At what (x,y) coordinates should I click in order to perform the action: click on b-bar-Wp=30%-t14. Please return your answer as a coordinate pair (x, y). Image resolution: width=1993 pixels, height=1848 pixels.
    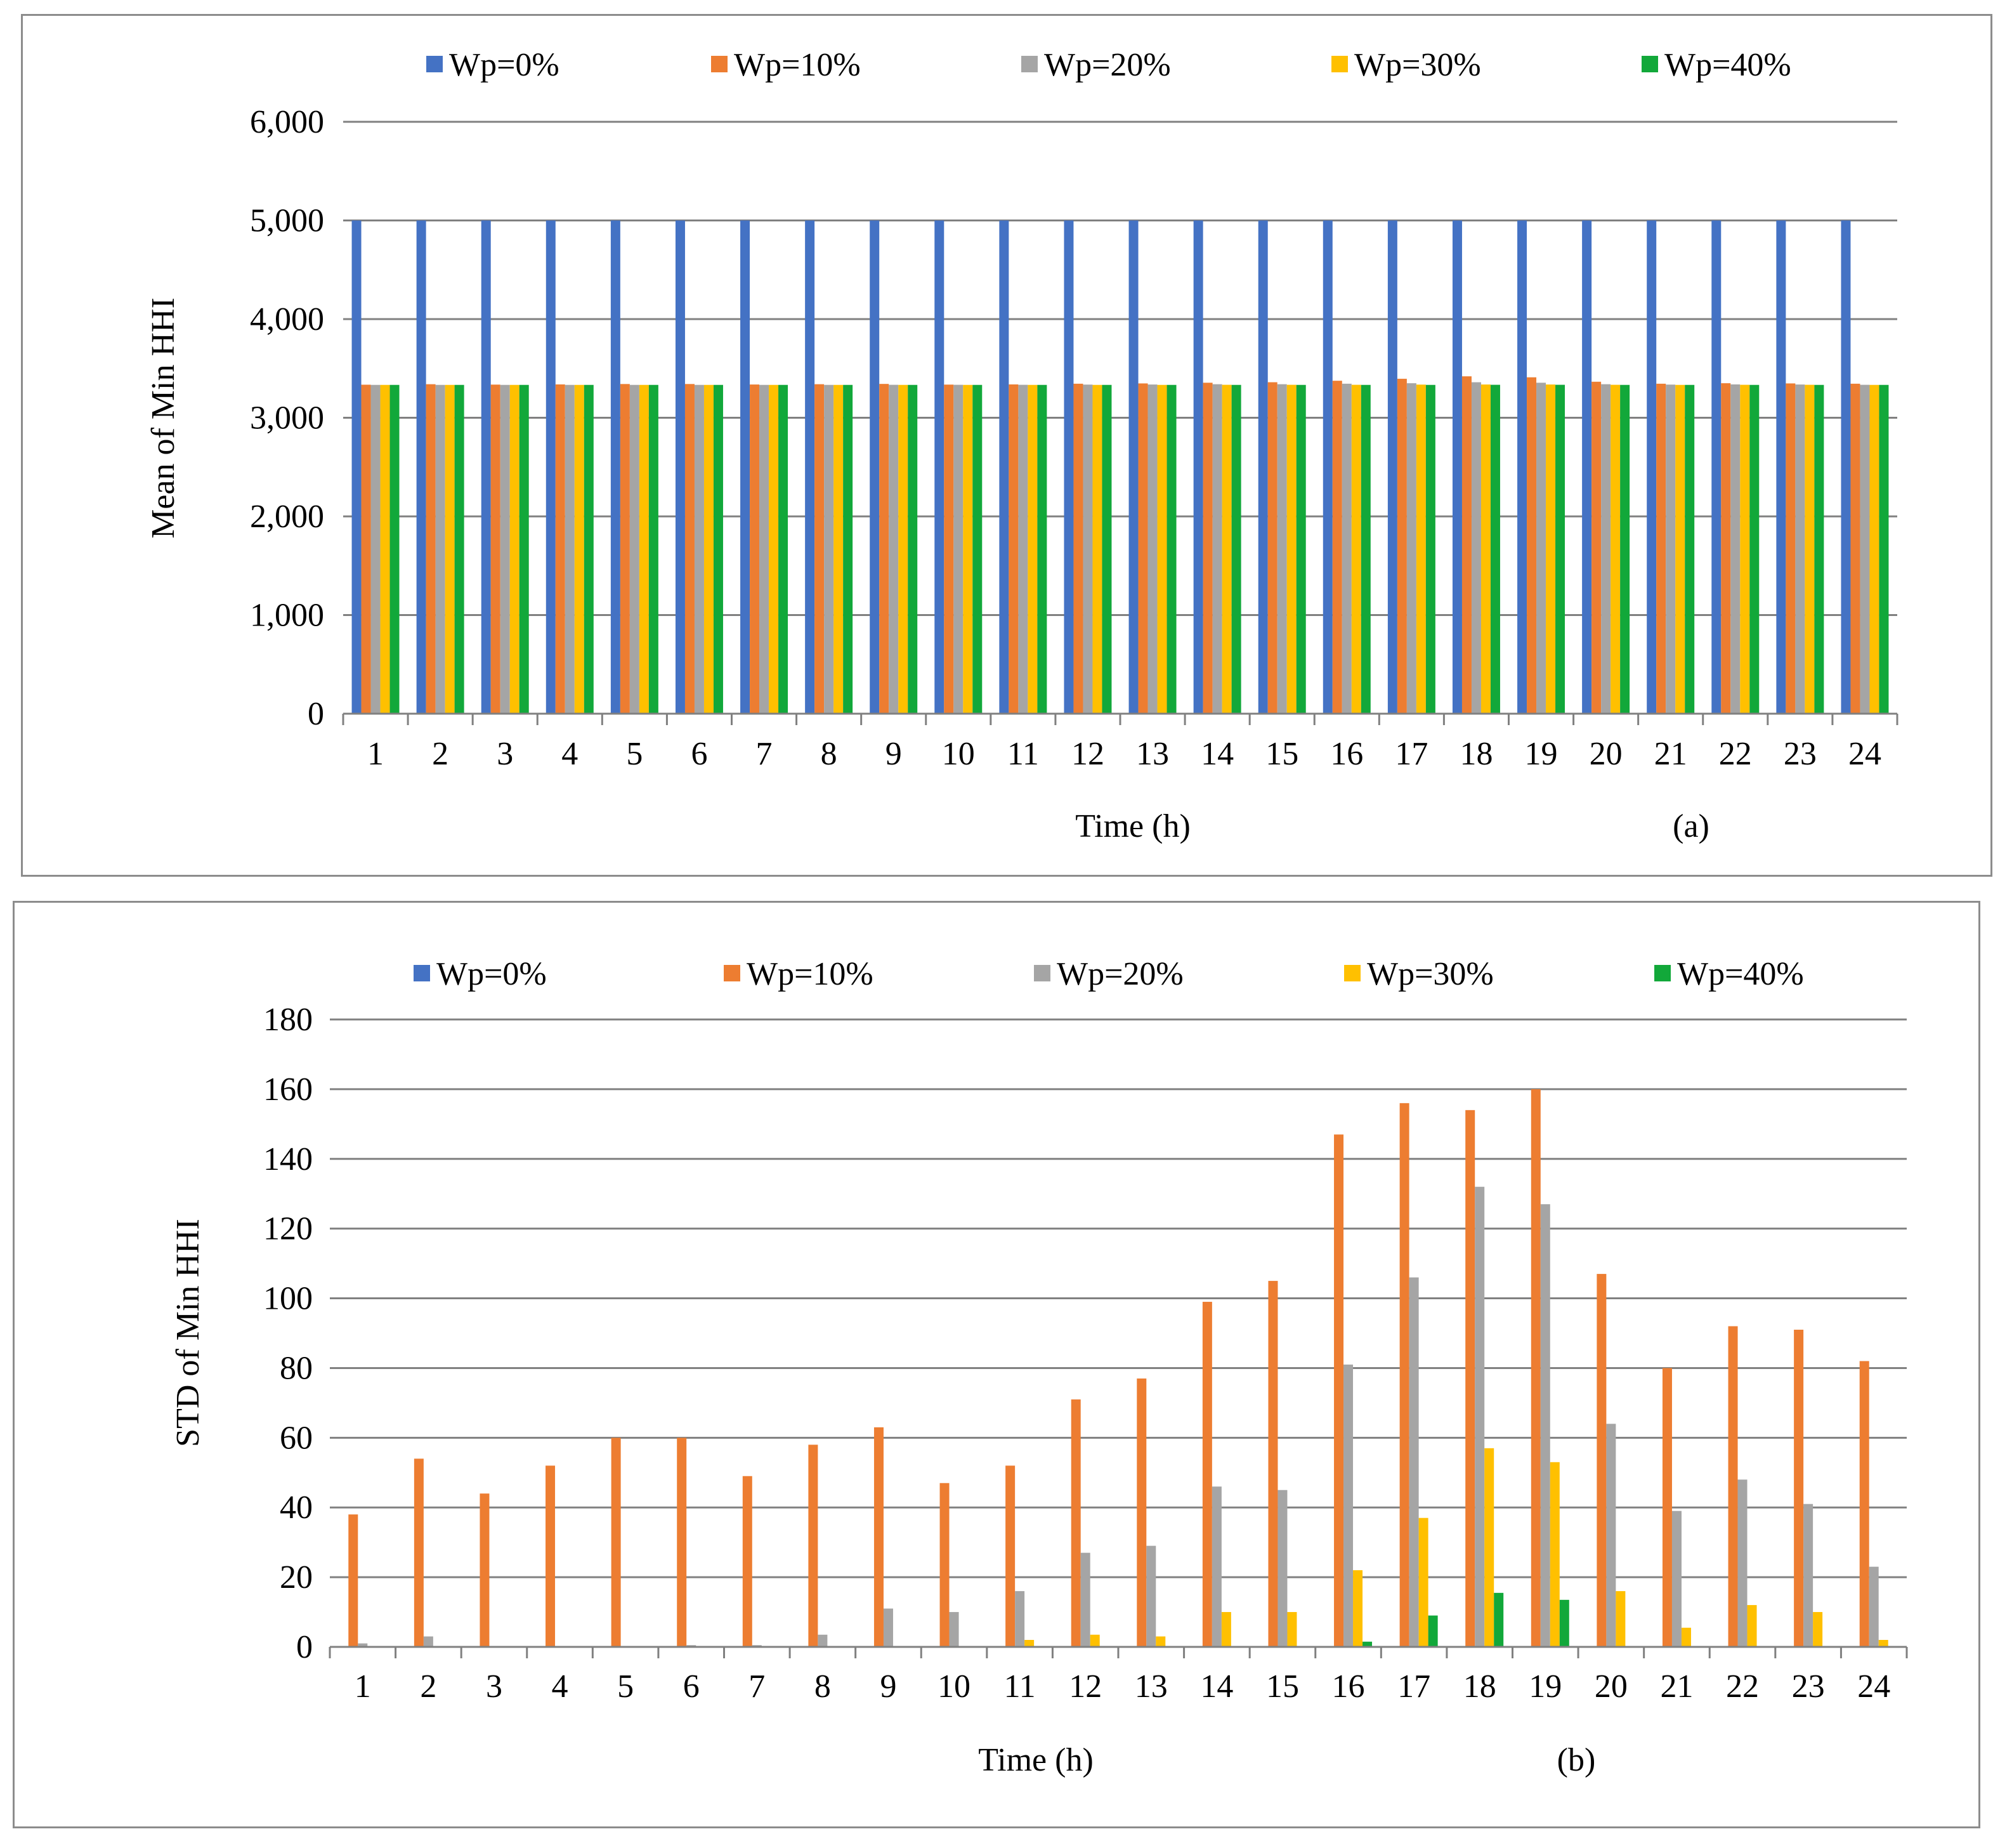
    Looking at the image, I should click on (1226, 1629).